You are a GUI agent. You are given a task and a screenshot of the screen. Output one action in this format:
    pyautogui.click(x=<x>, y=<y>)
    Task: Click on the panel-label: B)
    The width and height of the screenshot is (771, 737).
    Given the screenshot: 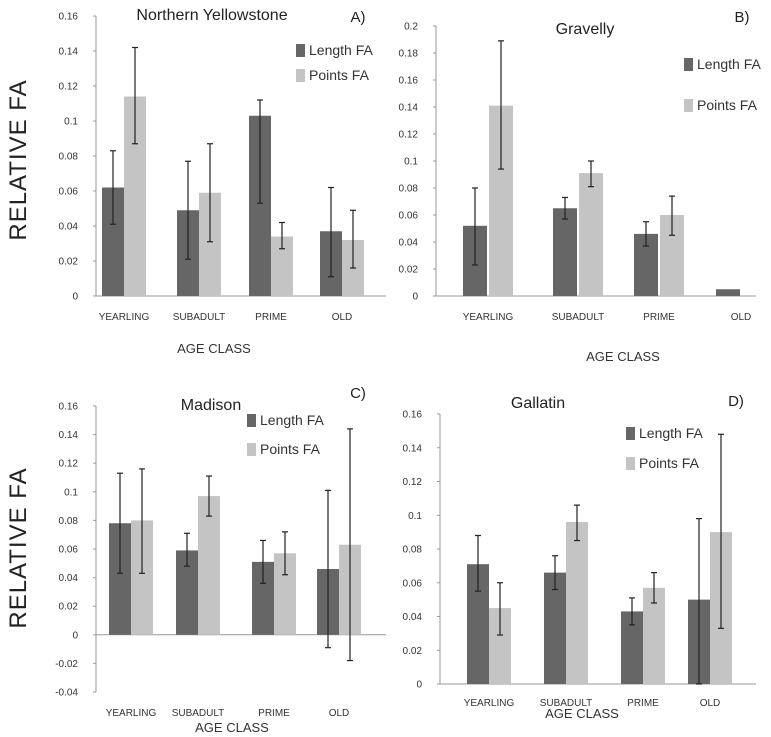 What is the action you would take?
    pyautogui.click(x=742, y=17)
    